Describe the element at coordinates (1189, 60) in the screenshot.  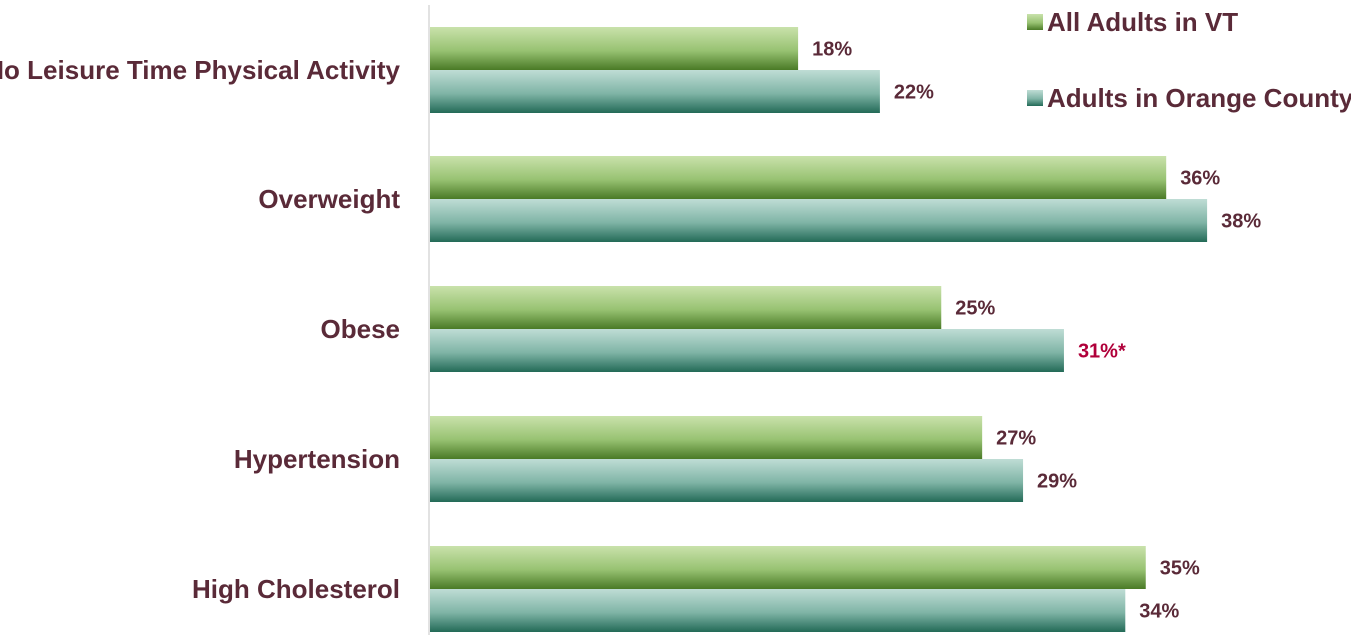
I see `legend: All Adults in VT Adults in Orange County` at that location.